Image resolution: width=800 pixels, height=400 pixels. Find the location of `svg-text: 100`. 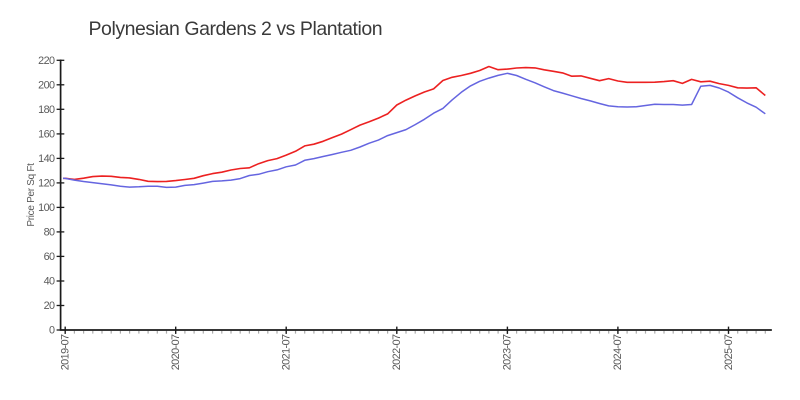

svg-text: 100 is located at coordinates (46, 208).